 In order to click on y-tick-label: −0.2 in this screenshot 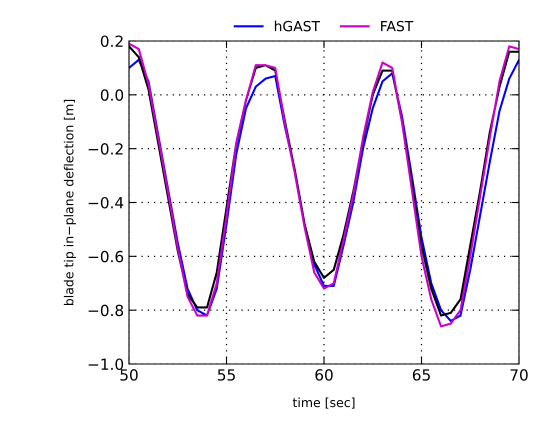, I will do `click(105, 149)`.